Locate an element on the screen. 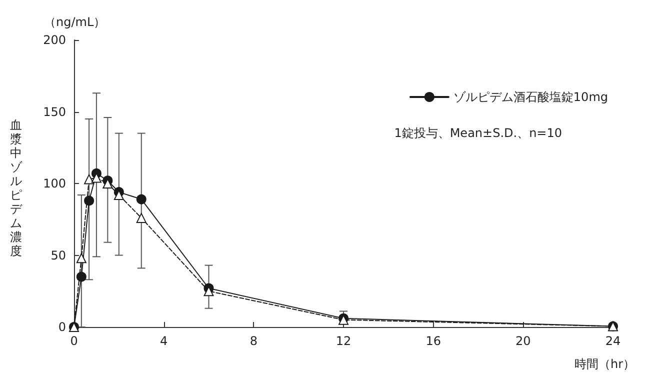  text: 血漿中ゾルピデム濃度 is located at coordinates (16, 188).